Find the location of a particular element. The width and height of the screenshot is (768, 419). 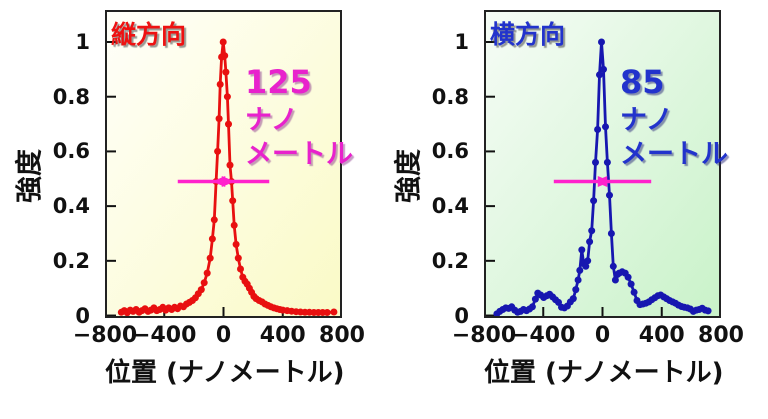

plot-title: 横方向 is located at coordinates (528, 34).